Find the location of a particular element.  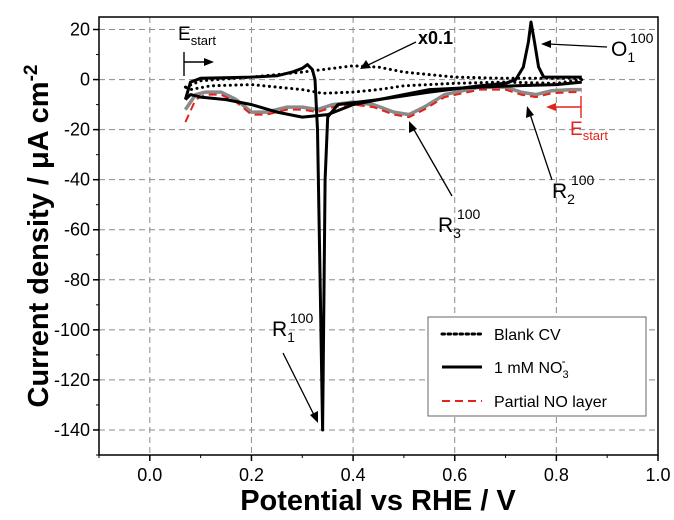

y-tick-label-3: -40 is located at coordinates (77, 180).